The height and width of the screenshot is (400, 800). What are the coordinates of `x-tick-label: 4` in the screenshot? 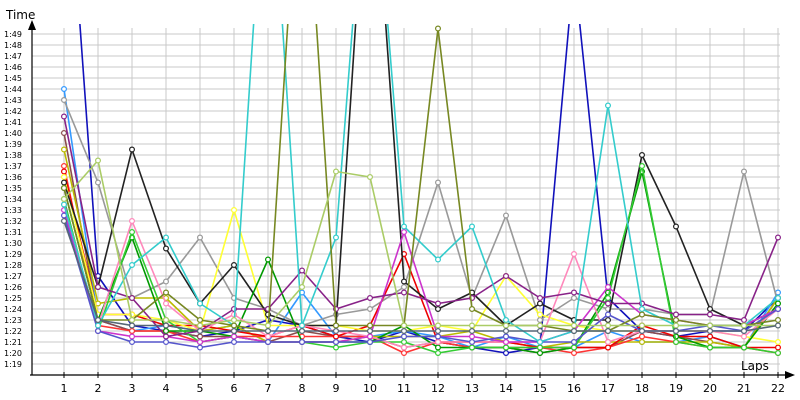 It's located at (166, 388).